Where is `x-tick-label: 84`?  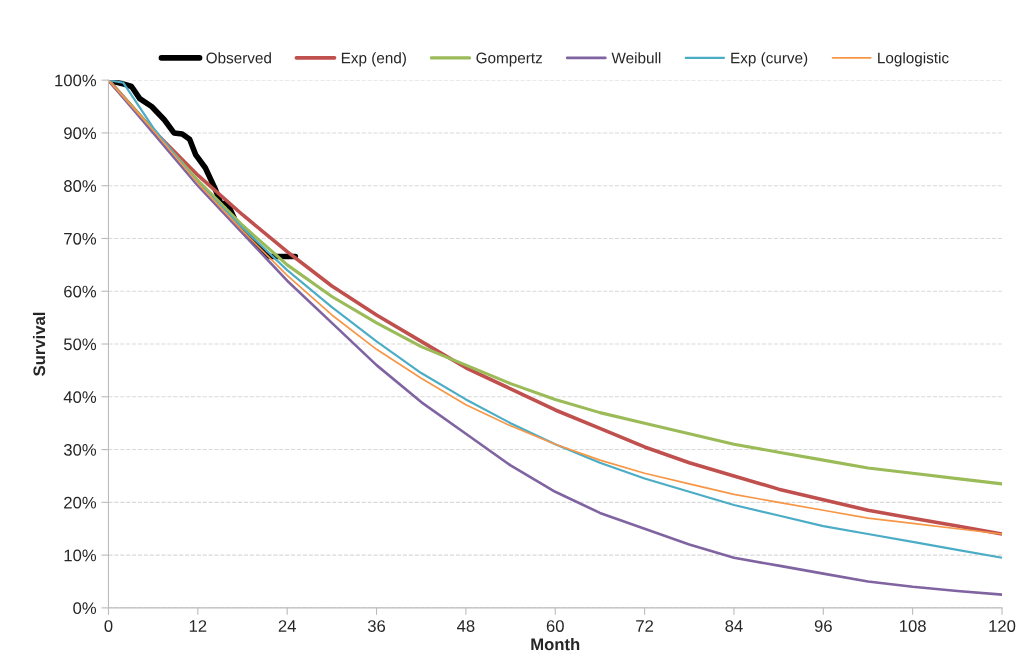
x-tick-label: 84 is located at coordinates (734, 626).